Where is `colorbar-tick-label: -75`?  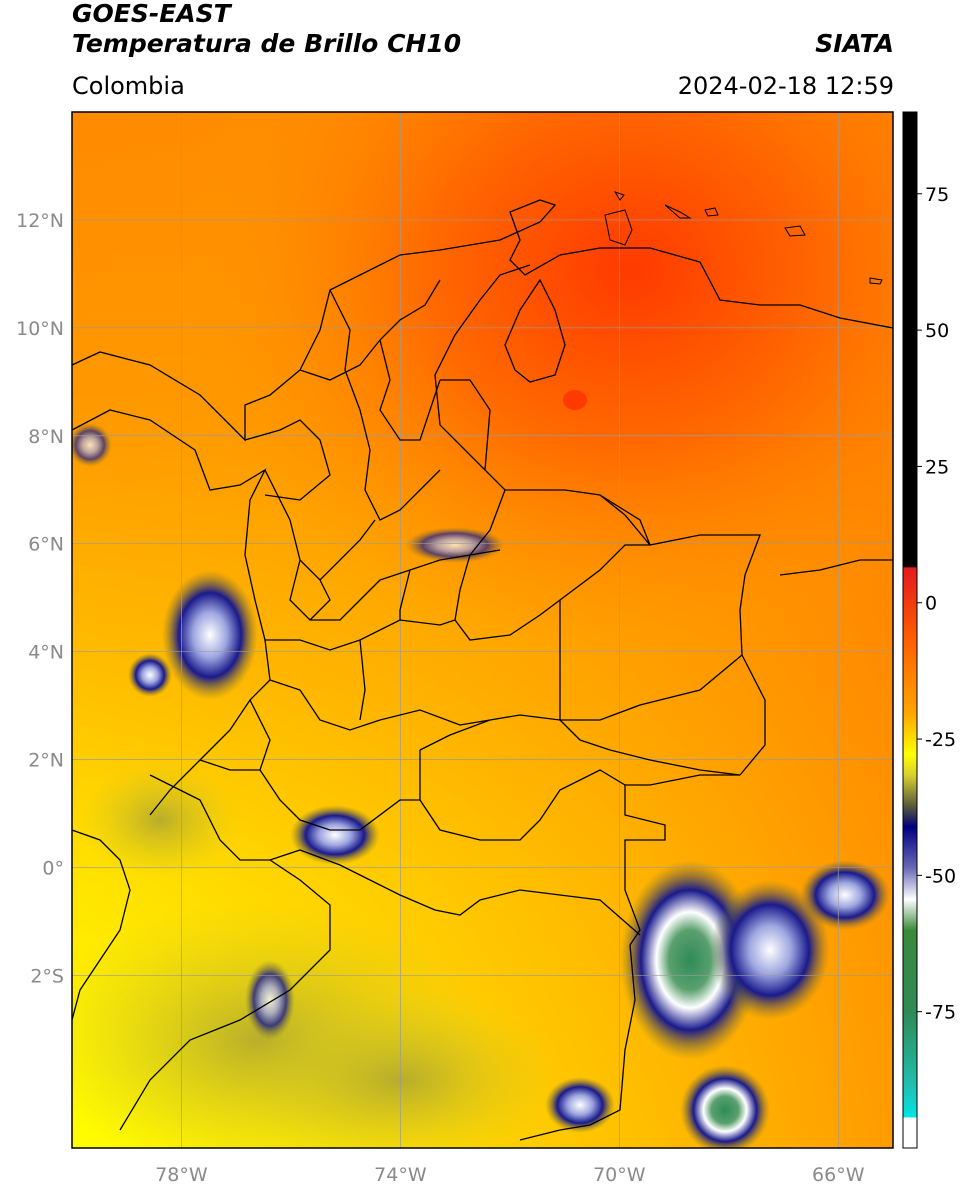
colorbar-tick-label: -75 is located at coordinates (940, 1013).